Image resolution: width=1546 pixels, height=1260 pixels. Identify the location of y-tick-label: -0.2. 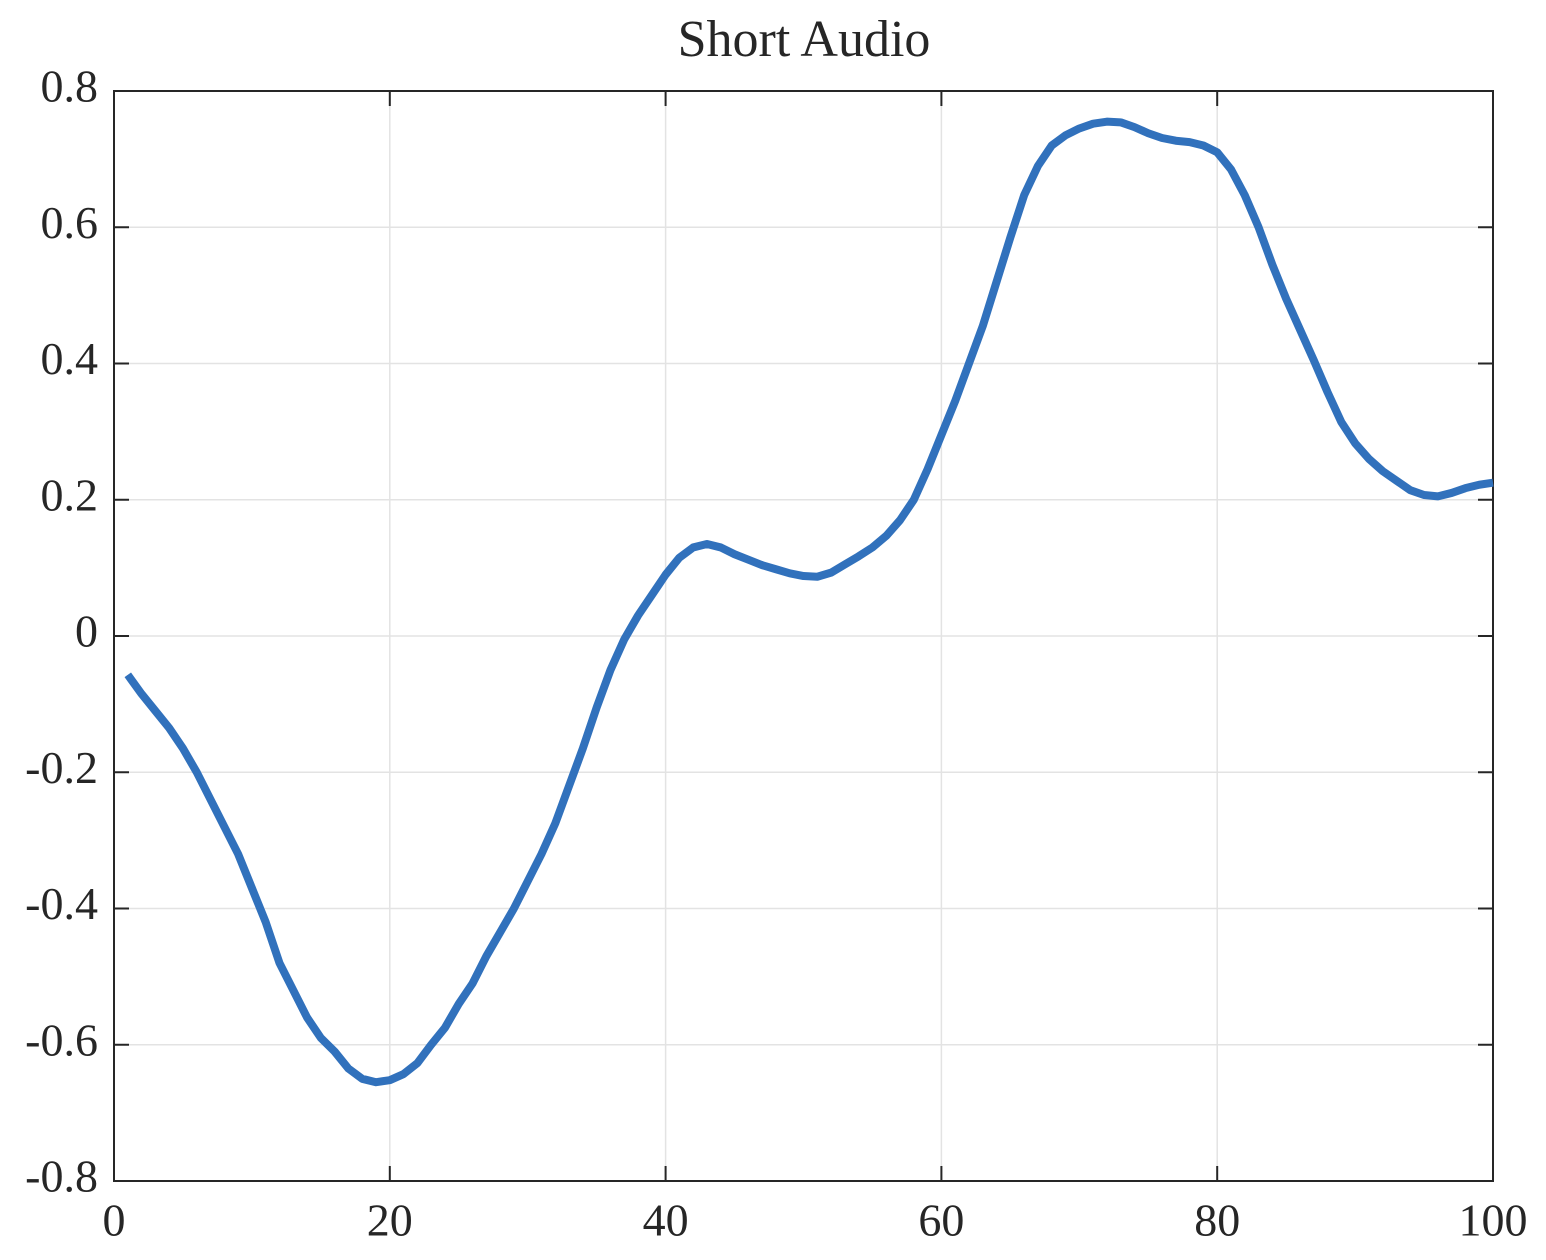
(61, 767).